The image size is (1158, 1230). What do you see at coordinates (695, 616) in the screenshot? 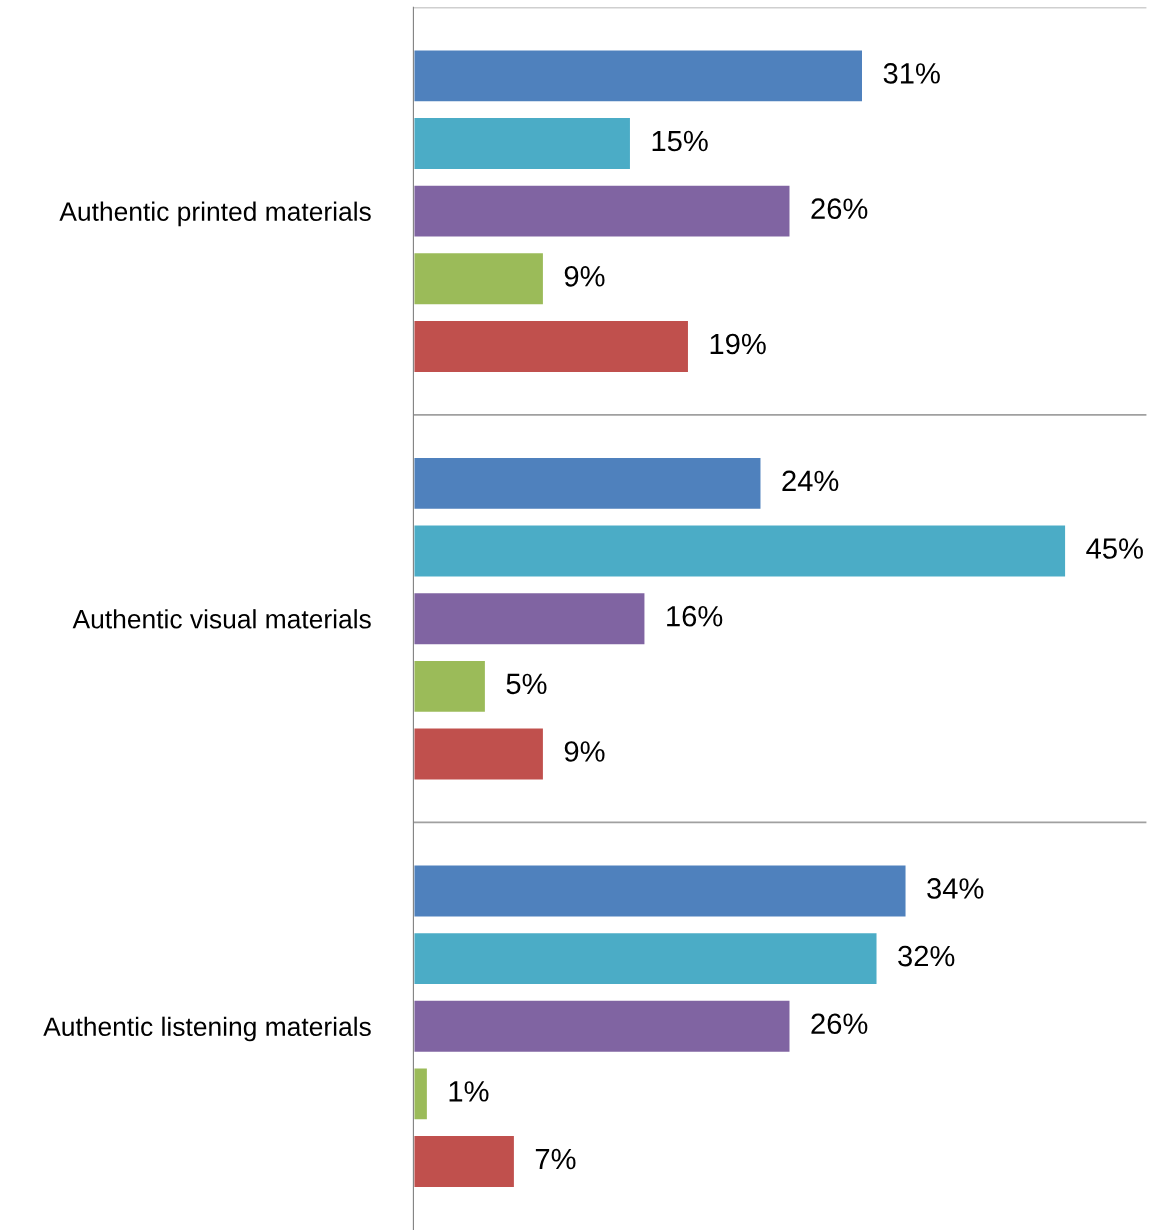
I see `data-label: 16%` at bounding box center [695, 616].